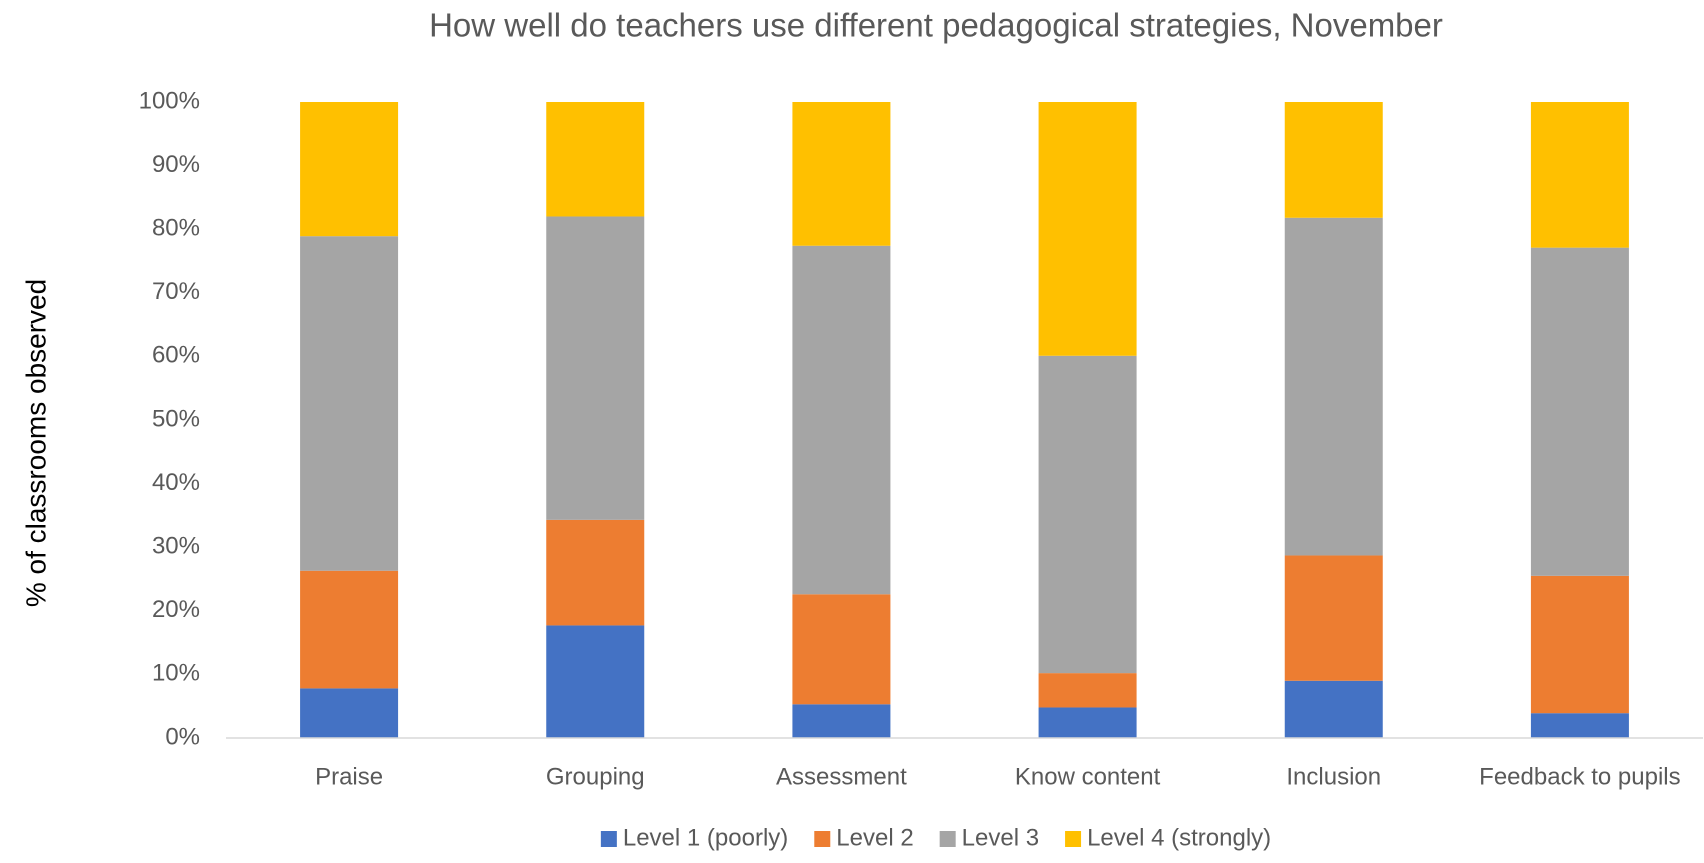 This screenshot has width=1704, height=863. Describe the element at coordinates (169, 100) in the screenshot. I see `y-tick-label: 100%` at that location.